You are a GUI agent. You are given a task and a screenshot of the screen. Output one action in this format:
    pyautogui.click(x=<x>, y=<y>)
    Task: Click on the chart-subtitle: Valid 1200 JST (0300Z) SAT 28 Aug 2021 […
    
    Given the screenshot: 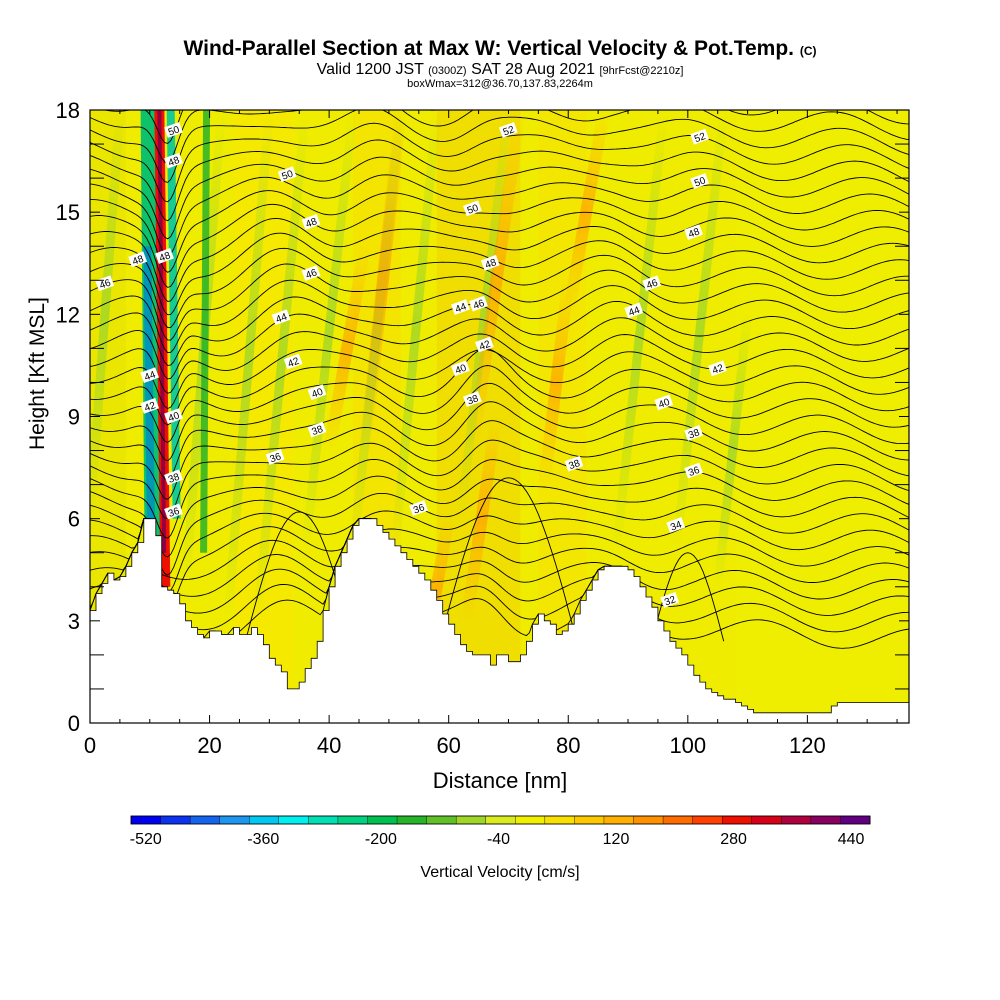 What is the action you would take?
    pyautogui.click(x=500, y=70)
    